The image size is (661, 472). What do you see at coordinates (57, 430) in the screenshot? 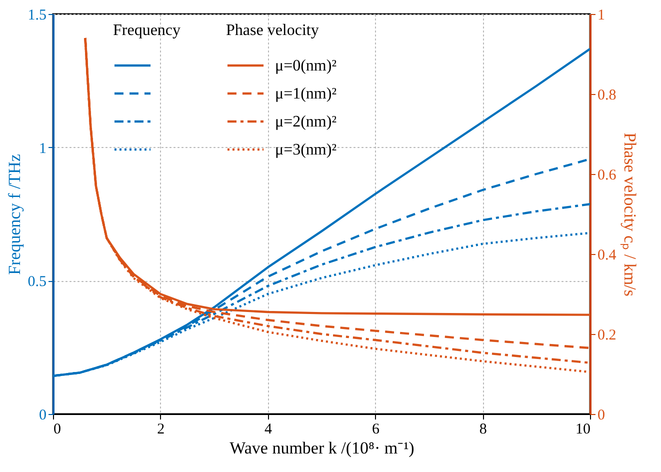
I see `x-tick-label: 0` at bounding box center [57, 430].